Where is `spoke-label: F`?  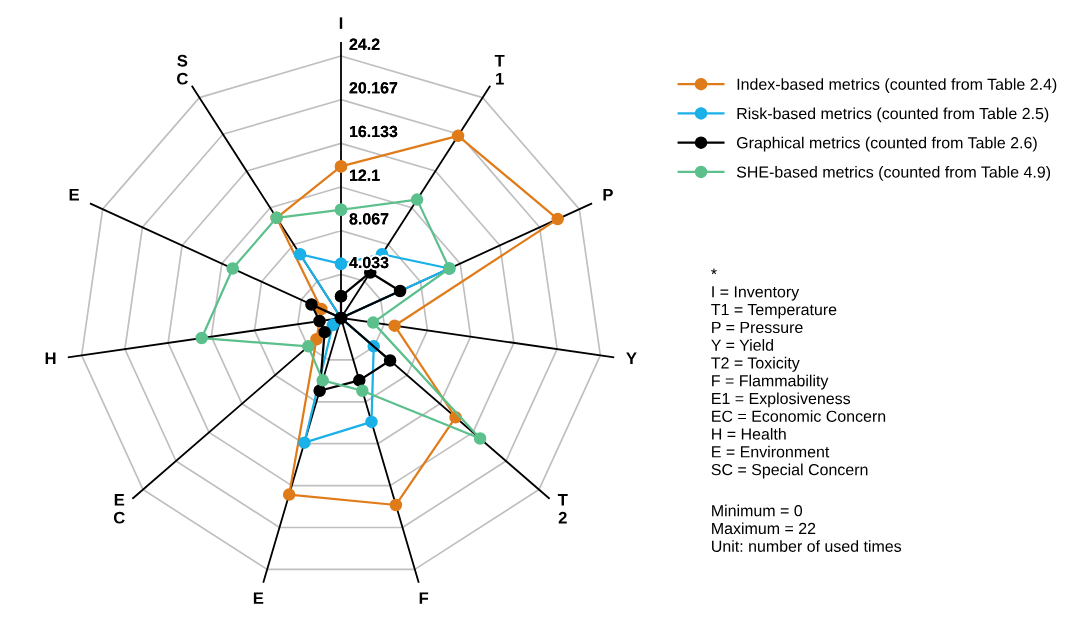
spoke-label: F is located at coordinates (424, 598).